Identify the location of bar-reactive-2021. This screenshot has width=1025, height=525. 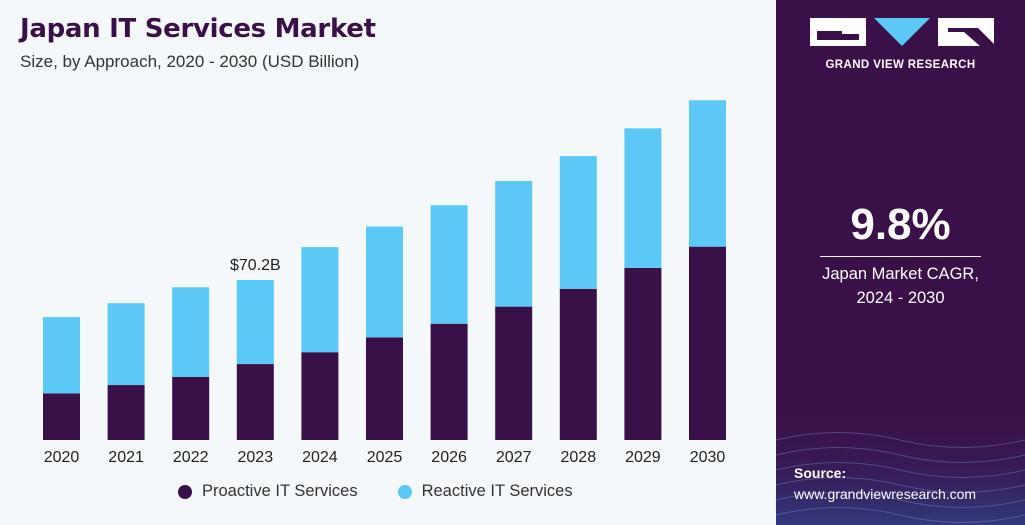
(126, 344).